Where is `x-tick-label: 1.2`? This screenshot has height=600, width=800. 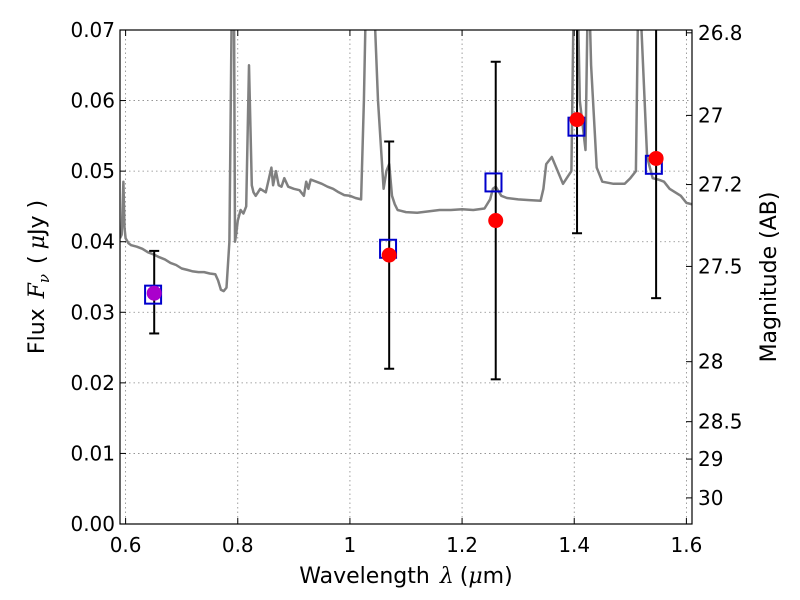 x-tick-label: 1.2 is located at coordinates (462, 545).